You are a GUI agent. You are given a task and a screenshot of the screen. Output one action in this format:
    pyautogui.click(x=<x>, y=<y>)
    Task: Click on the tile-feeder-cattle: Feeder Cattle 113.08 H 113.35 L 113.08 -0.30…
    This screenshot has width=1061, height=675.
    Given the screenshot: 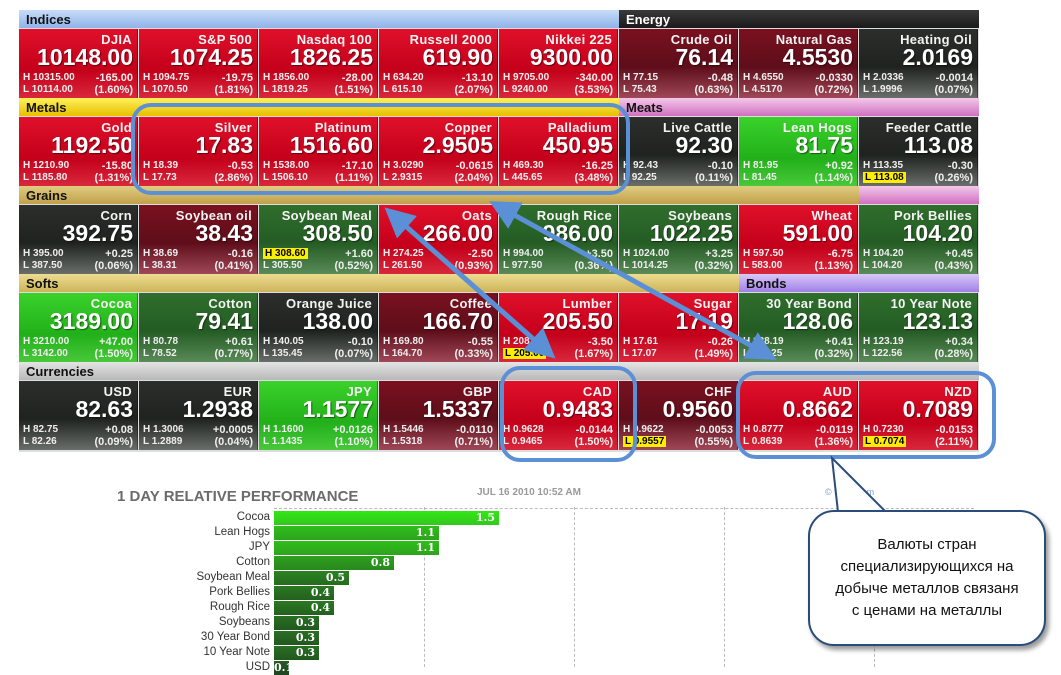 What is the action you would take?
    pyautogui.click(x=918, y=151)
    